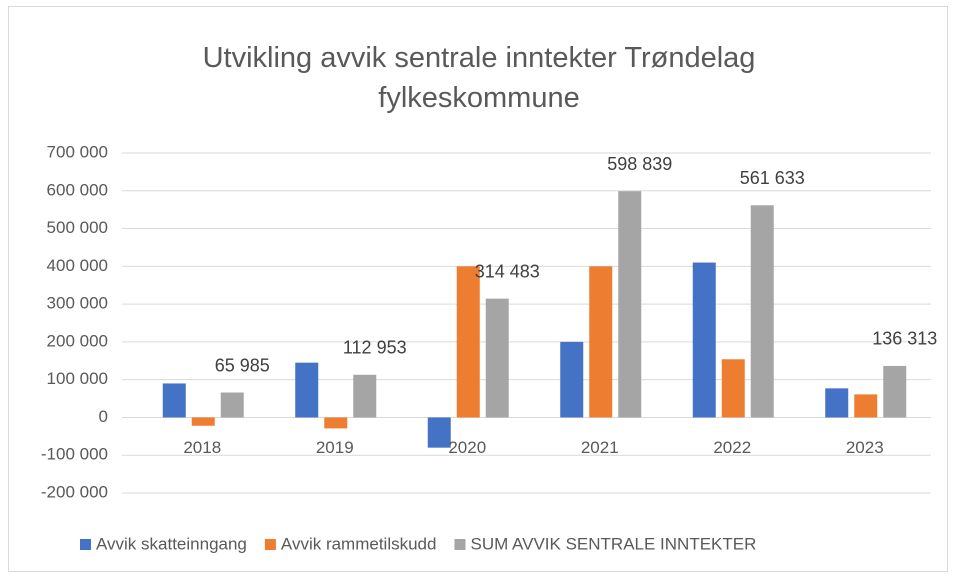 The width and height of the screenshot is (958, 578). Describe the element at coordinates (242, 365) in the screenshot. I see `data-label: 65 985` at that location.